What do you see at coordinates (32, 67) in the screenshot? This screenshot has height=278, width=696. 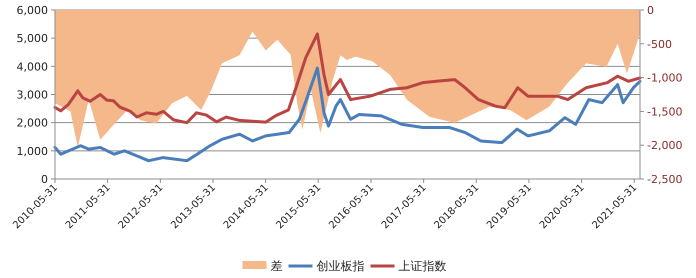 I see `y-tick-label: 4,000` at bounding box center [32, 67].